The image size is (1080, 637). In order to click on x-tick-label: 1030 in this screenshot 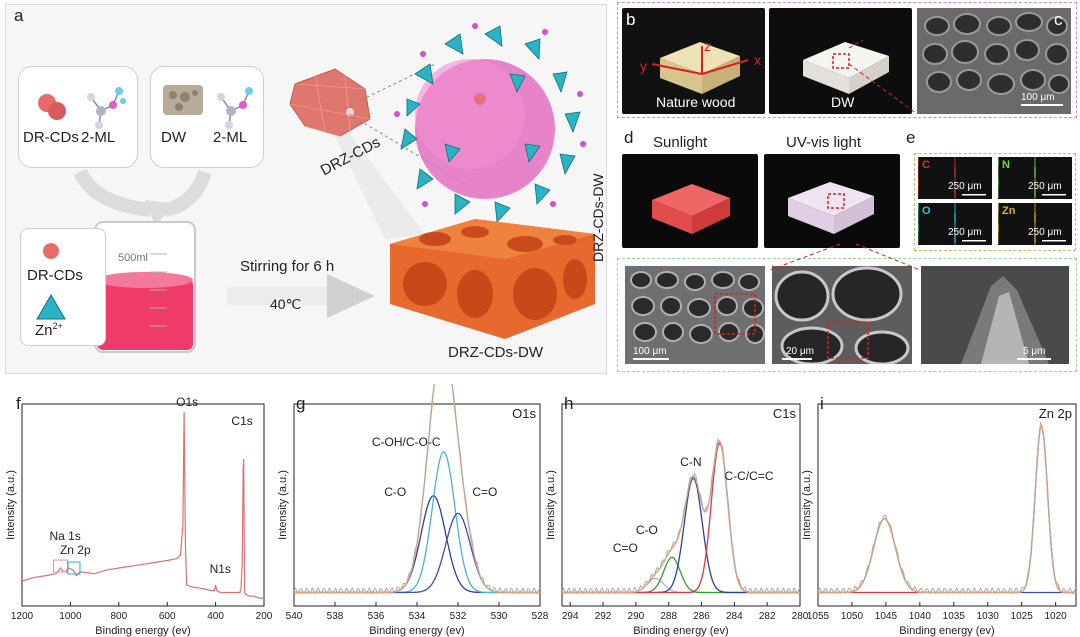, I will do `click(988, 616)`.